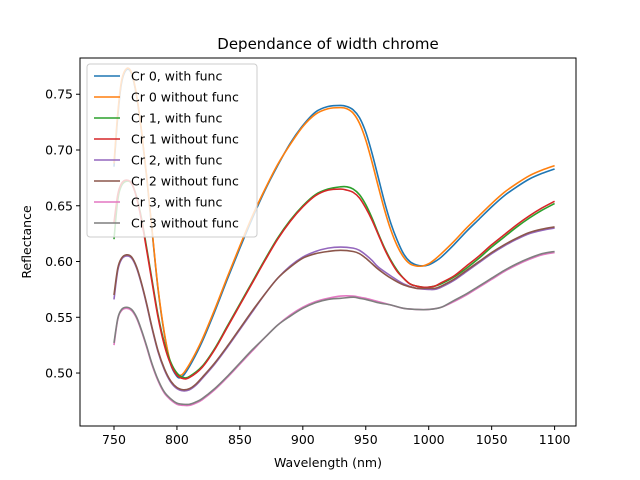 Image resolution: width=640 pixels, height=480 pixels. What do you see at coordinates (555, 439) in the screenshot?
I see `x-tick-label: 1100` at bounding box center [555, 439].